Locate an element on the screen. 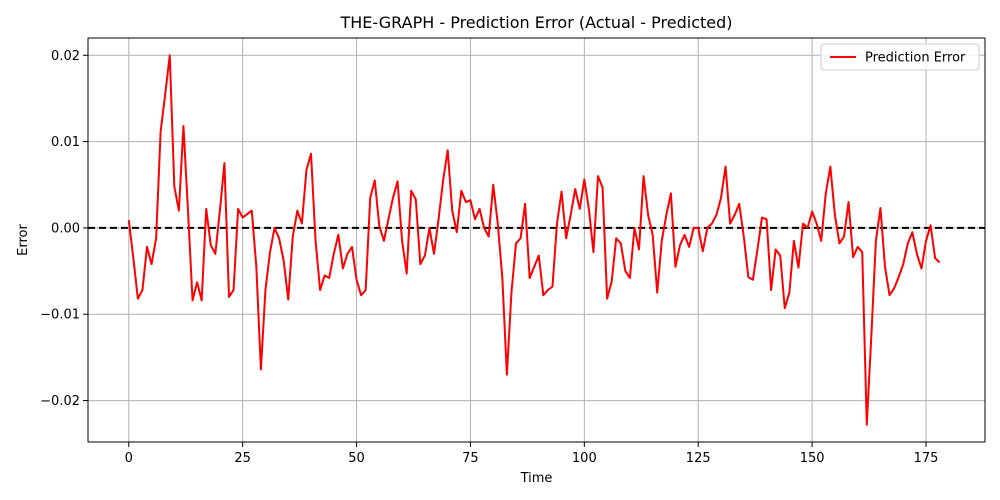 This screenshot has width=1000, height=500. y-tick-label: −0.02 is located at coordinates (60, 401).